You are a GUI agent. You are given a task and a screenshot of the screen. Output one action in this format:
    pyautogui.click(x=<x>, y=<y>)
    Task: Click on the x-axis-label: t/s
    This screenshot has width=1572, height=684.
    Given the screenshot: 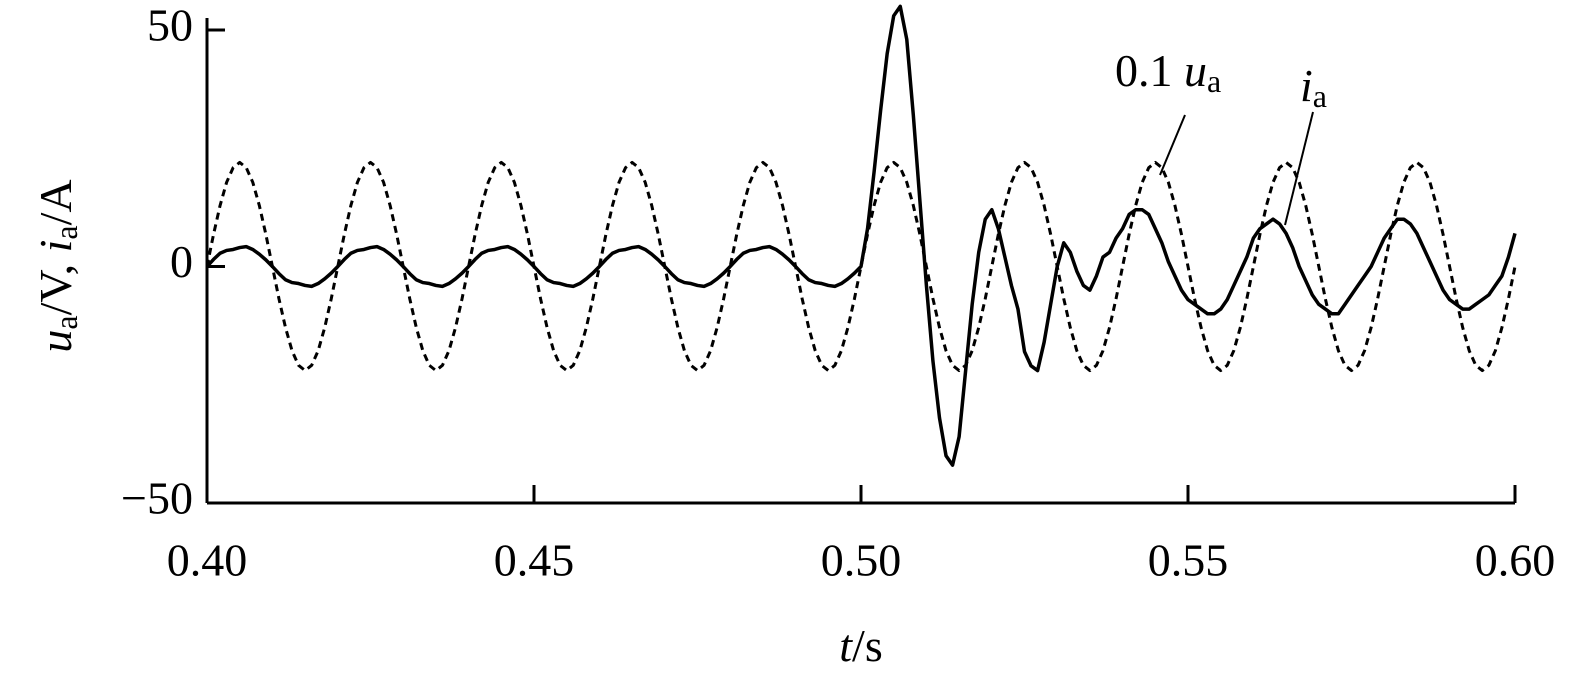 What is the action you would take?
    pyautogui.click(x=860, y=645)
    